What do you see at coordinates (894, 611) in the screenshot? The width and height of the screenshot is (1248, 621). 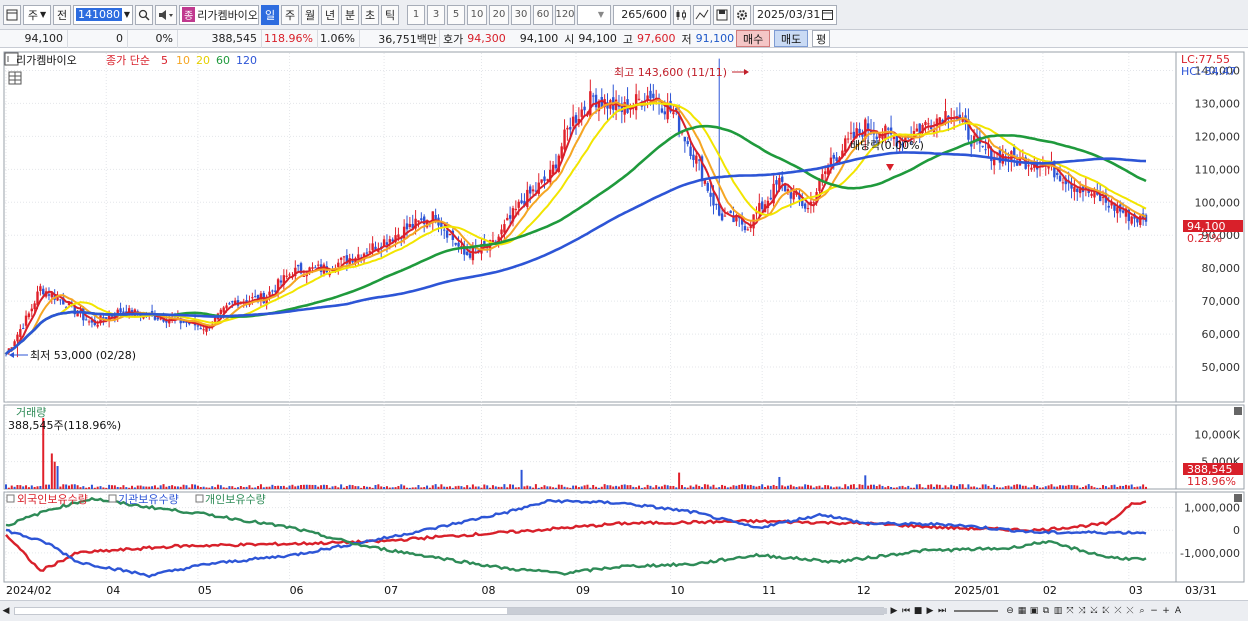 I see `scroll-right-icon: ▶` at bounding box center [894, 611].